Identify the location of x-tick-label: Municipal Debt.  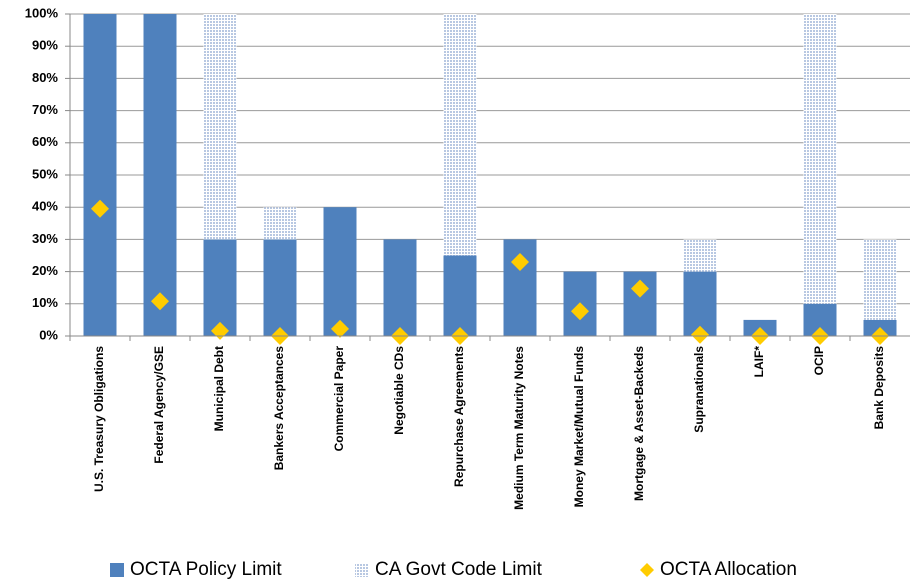
(219, 388).